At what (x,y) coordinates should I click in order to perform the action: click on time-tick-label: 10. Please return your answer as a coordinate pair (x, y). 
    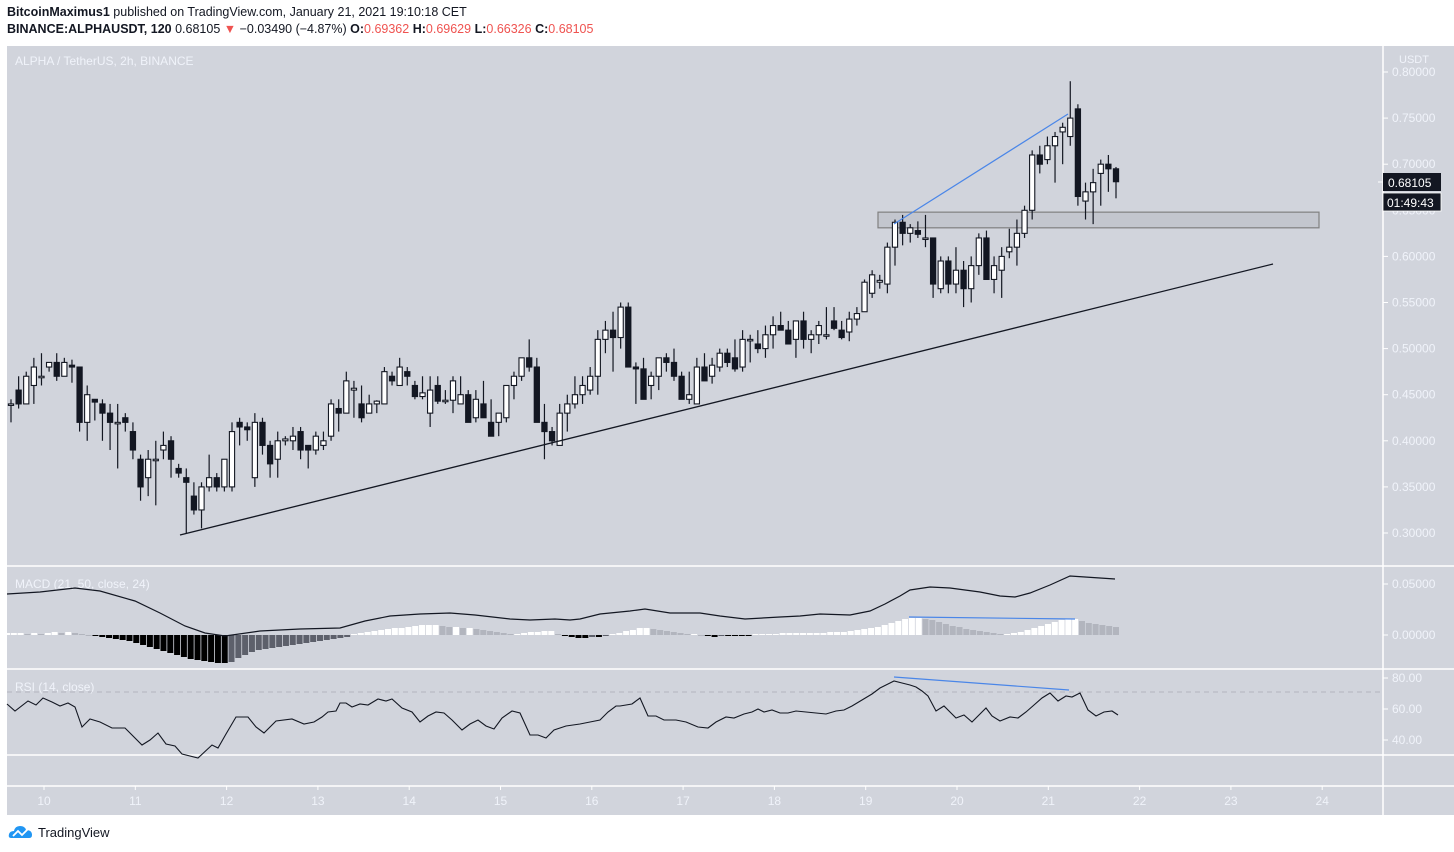
    Looking at the image, I should click on (44, 801).